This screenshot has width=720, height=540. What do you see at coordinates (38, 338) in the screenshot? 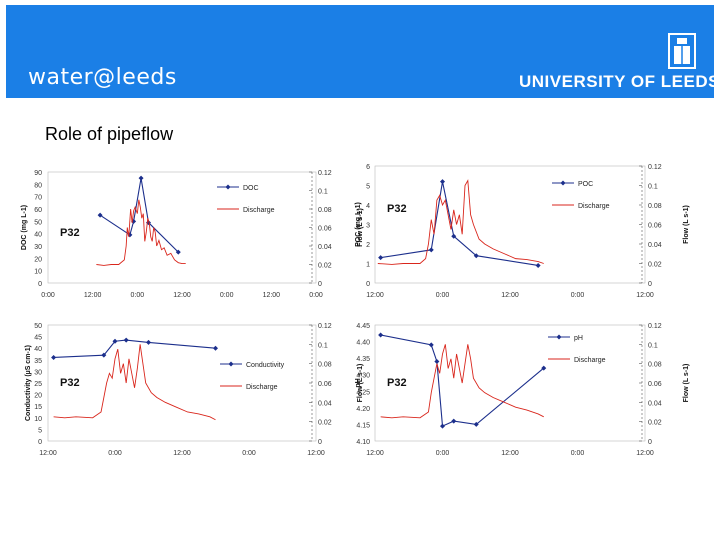
I see `y-tick-label: 45` at bounding box center [38, 338].